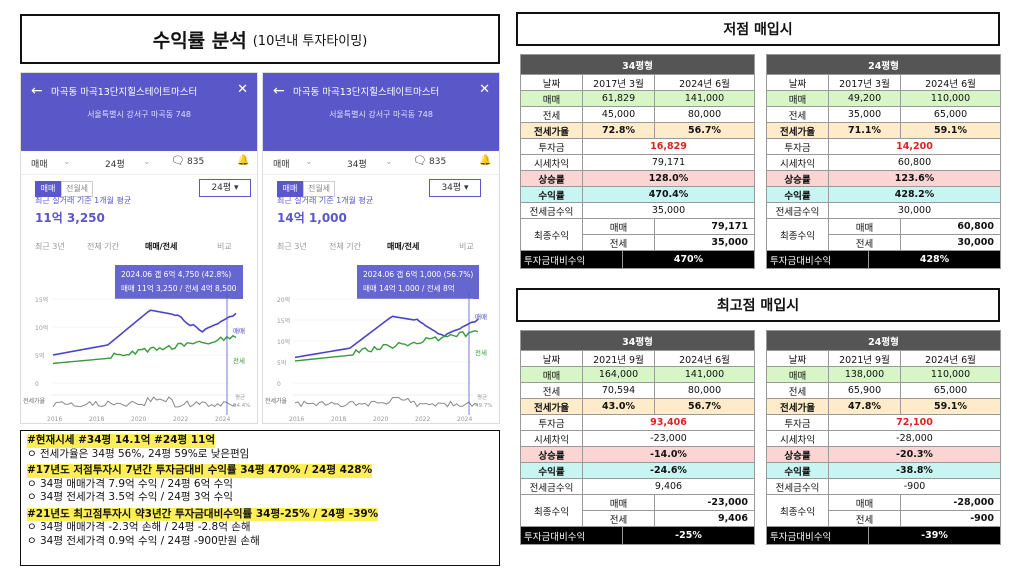  I want to click on x-tick-label: 2020, so click(380, 419).